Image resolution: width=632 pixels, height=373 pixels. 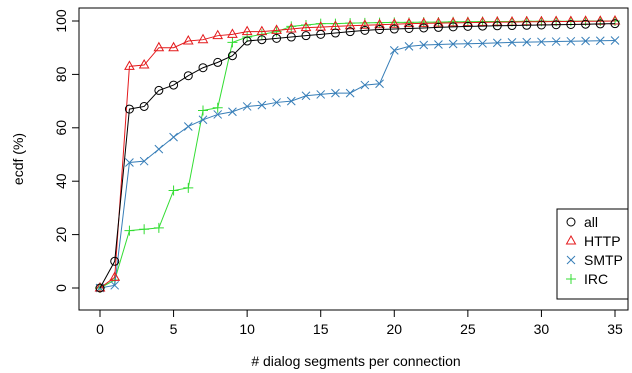 I want to click on y-axis: 0 20 40 60 80 100, so click(x=66, y=150).